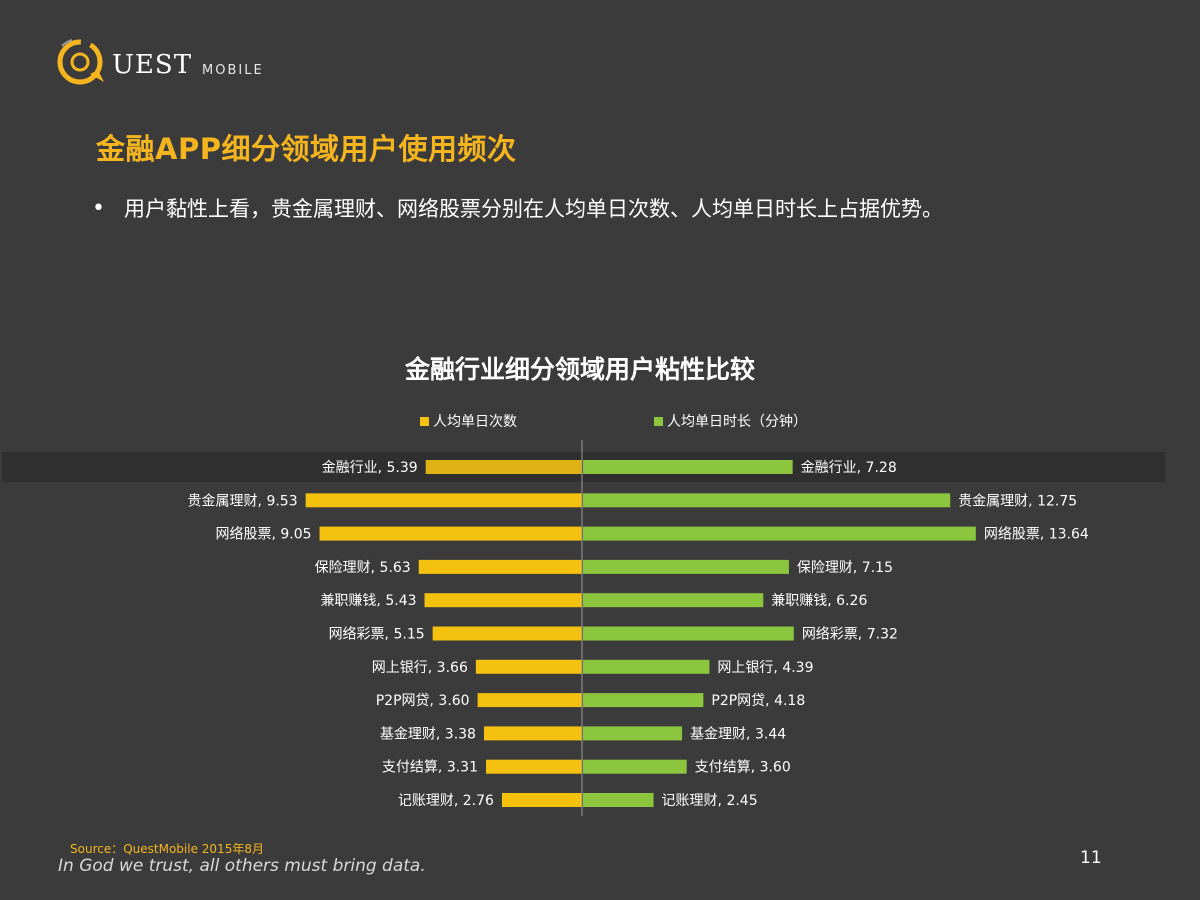  I want to click on data-label-duration: 贵金属理财, 12.75, so click(1017, 501).